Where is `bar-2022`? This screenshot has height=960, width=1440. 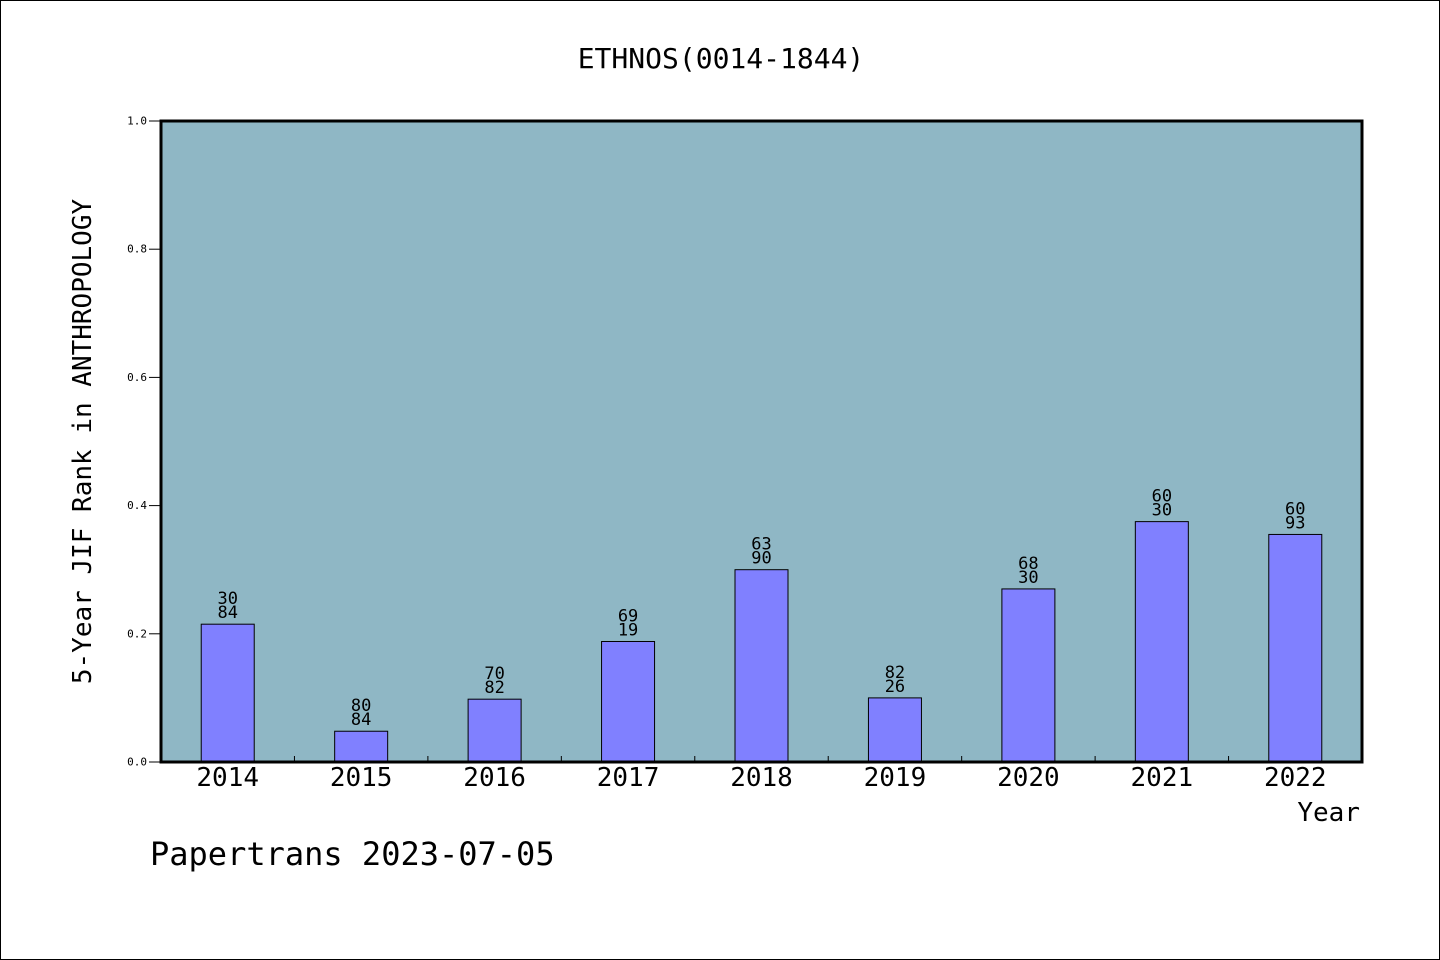
bar-2022 is located at coordinates (1295, 648).